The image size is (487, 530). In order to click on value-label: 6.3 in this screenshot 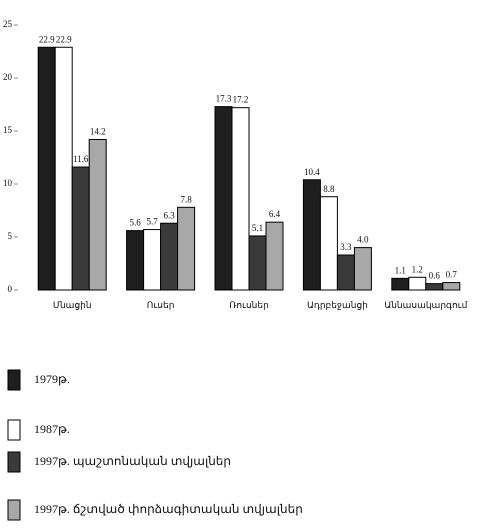, I will do `click(169, 215)`.